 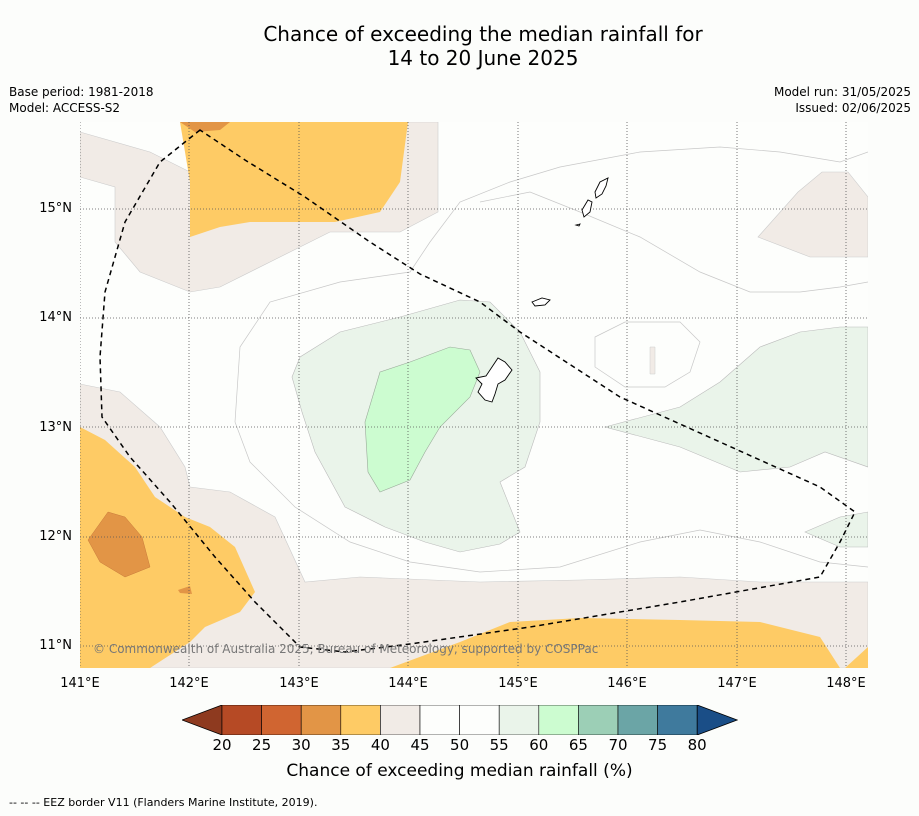 I want to click on lat-label-12n: 12°N, so click(x=55, y=536).